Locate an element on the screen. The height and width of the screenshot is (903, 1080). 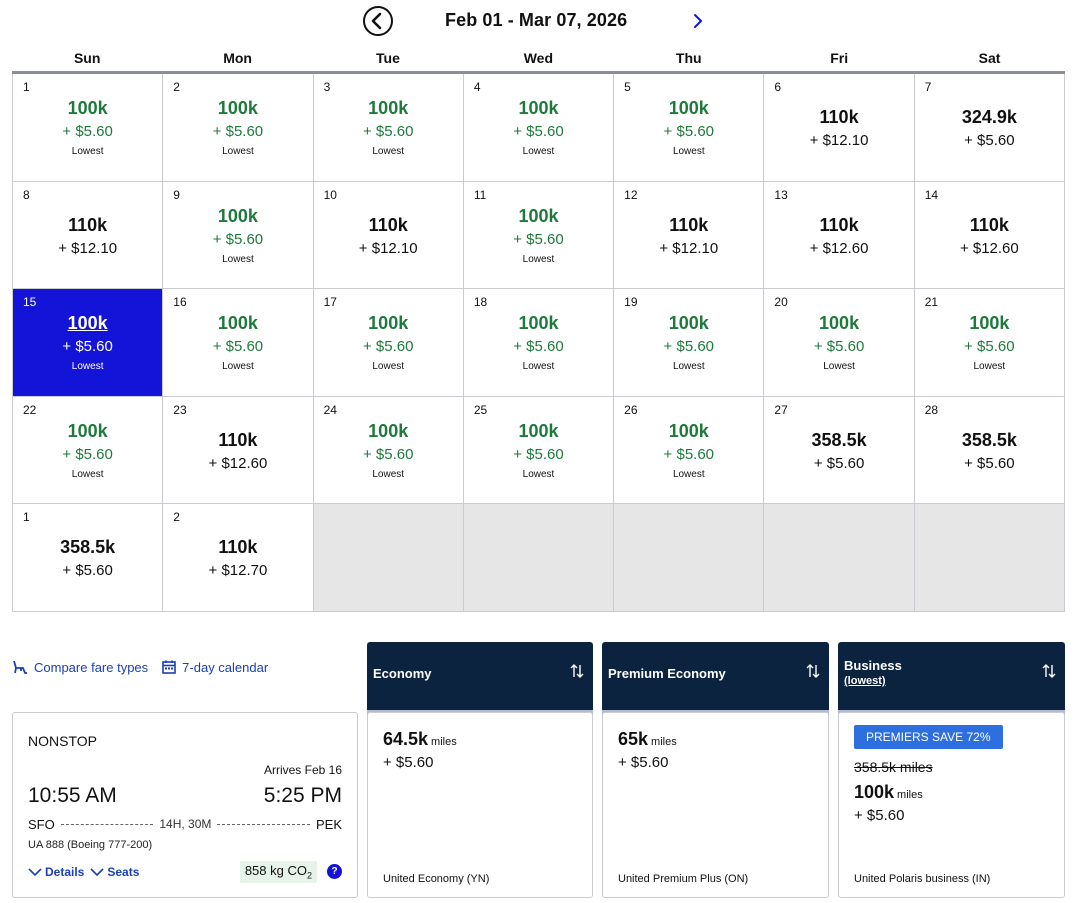
economy-column-header: Economy is located at coordinates (480, 679).